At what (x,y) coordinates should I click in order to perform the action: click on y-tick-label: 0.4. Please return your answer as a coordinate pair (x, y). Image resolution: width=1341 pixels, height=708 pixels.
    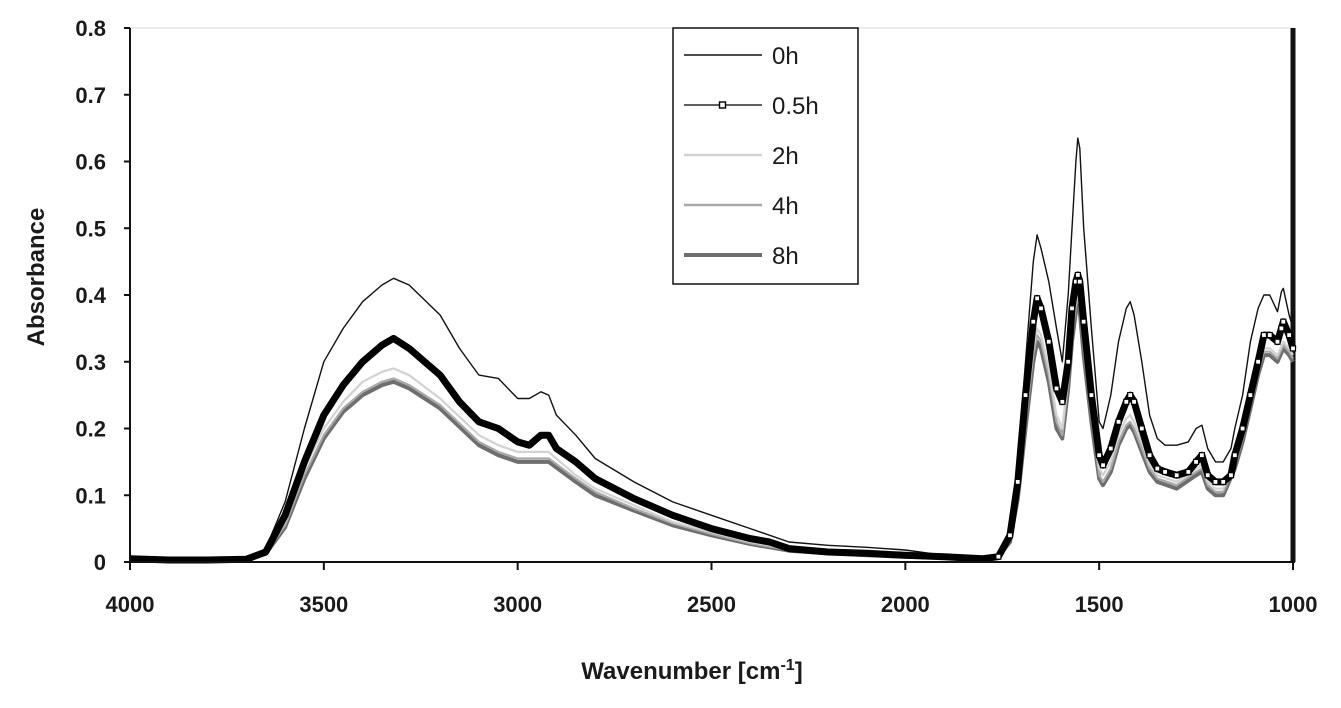
    Looking at the image, I should click on (90, 295).